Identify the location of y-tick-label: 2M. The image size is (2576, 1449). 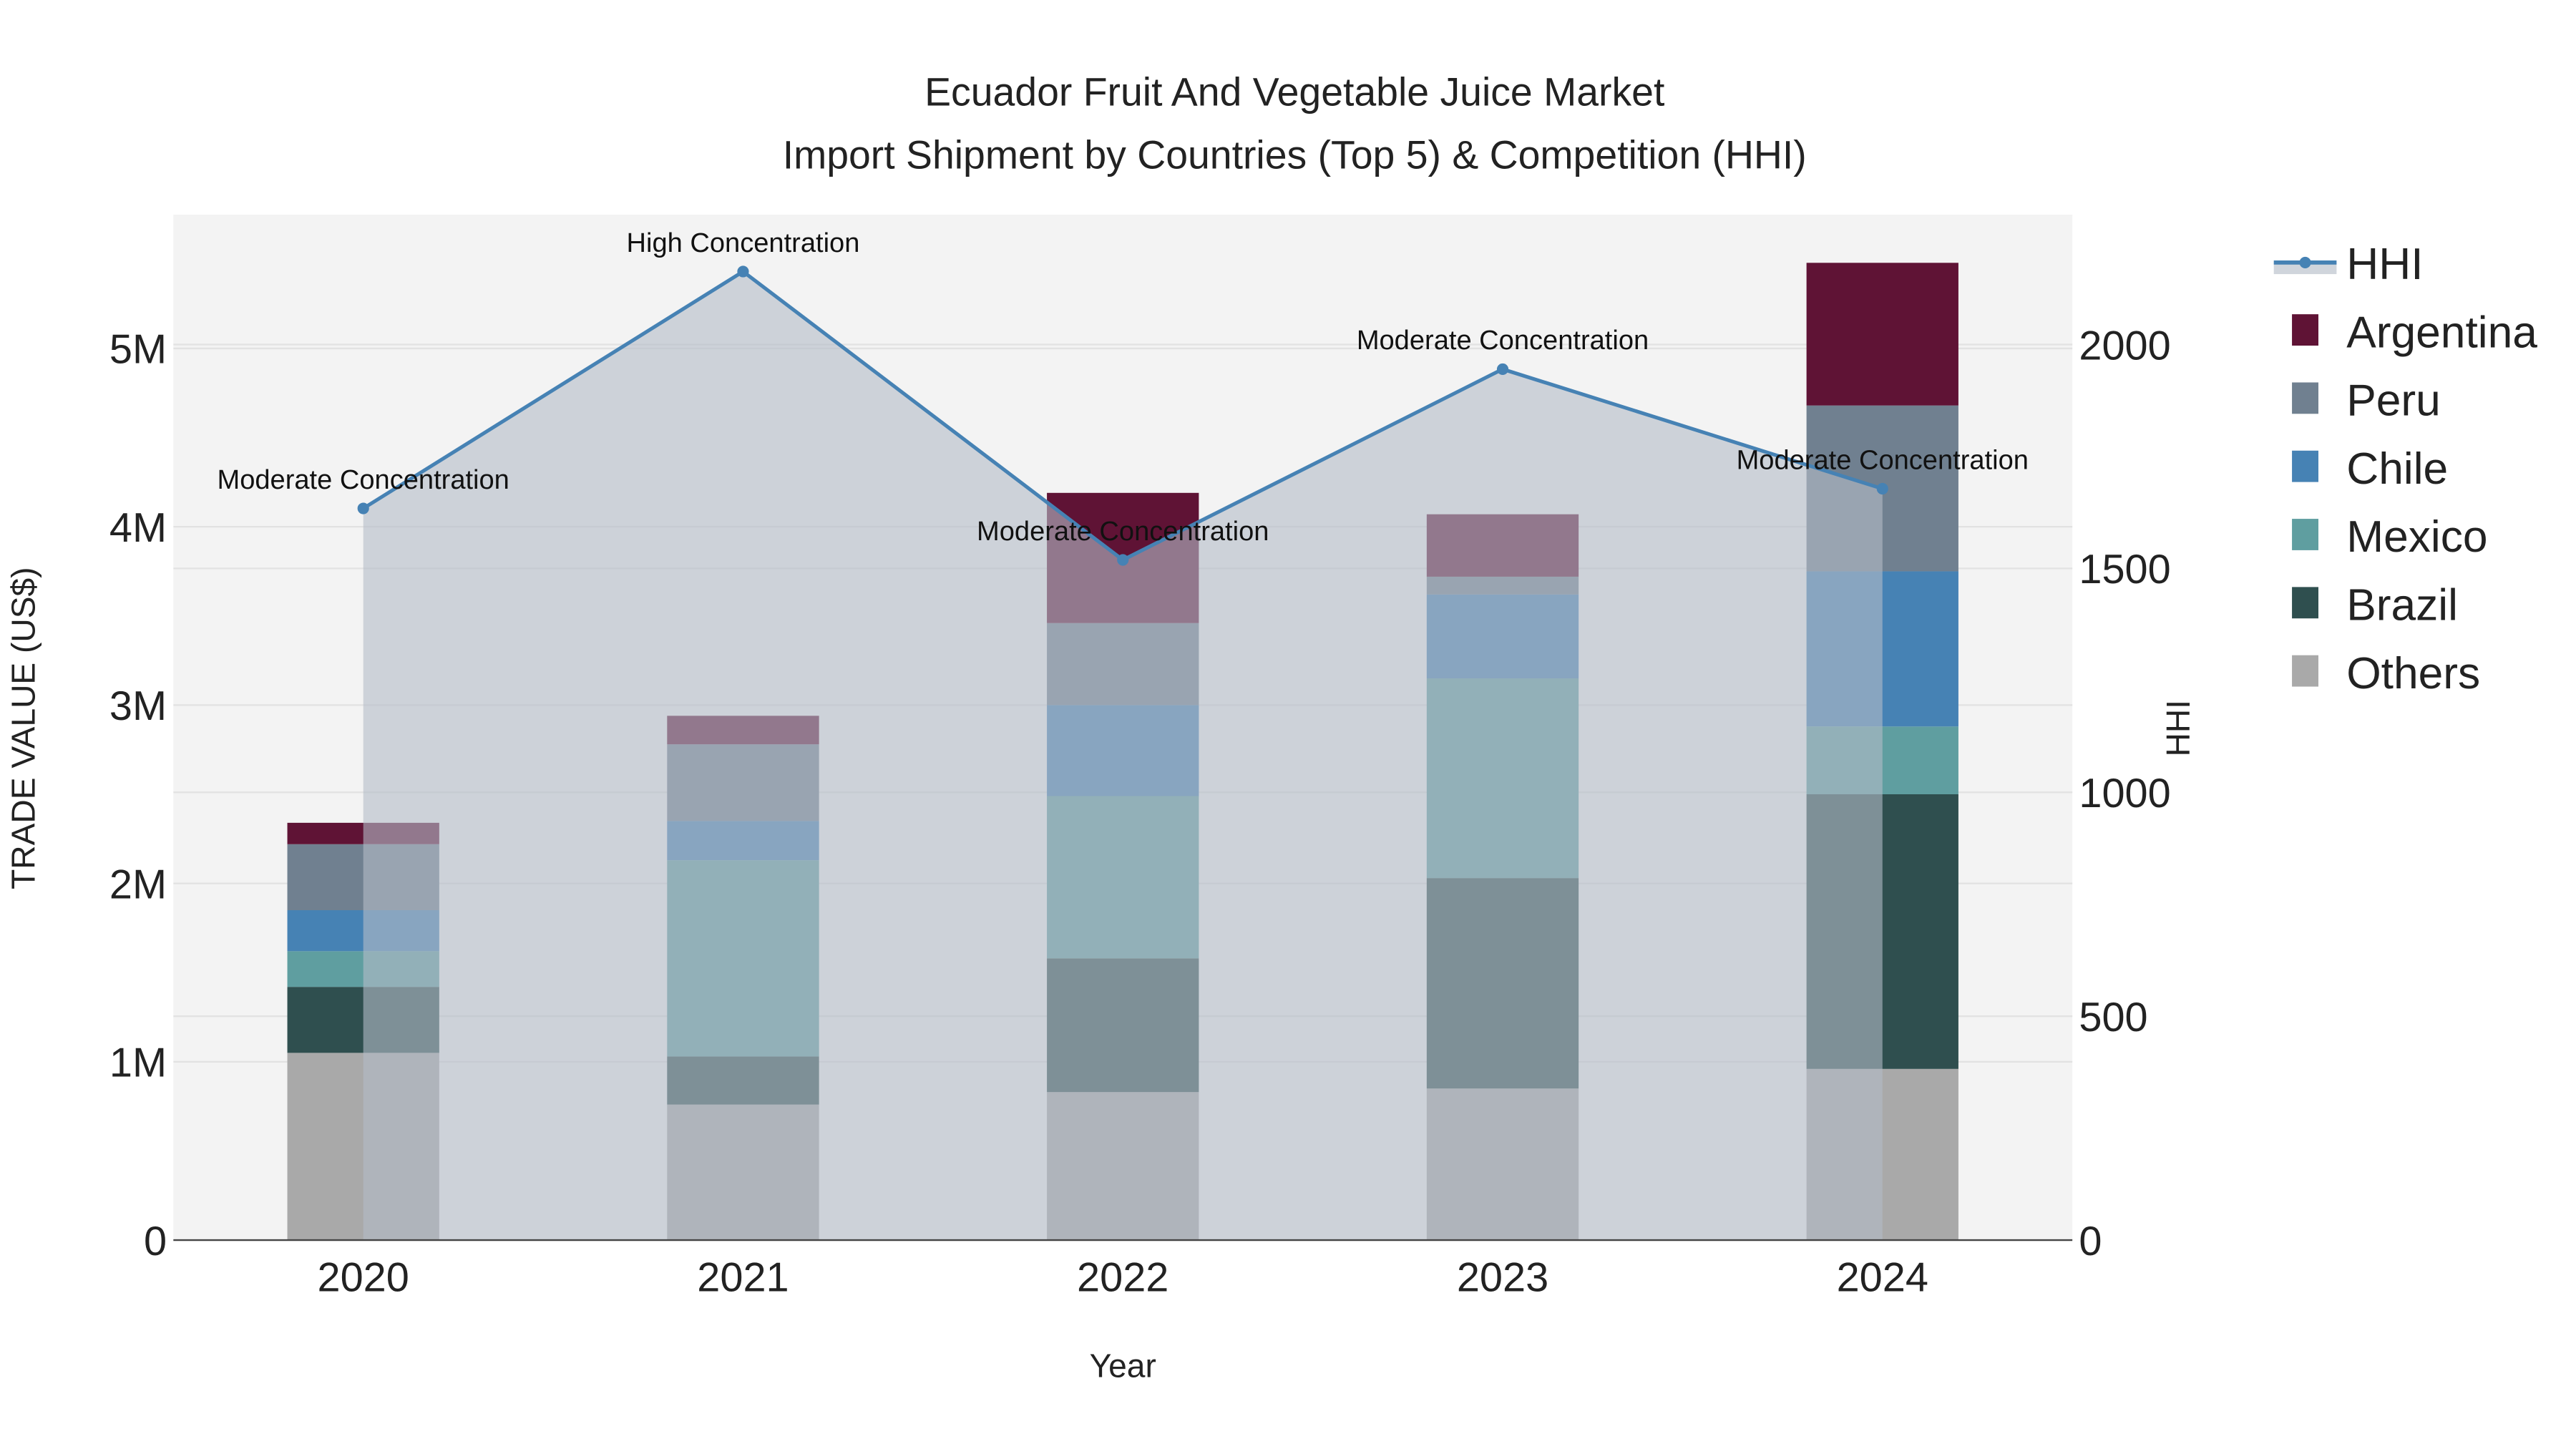
(138, 884).